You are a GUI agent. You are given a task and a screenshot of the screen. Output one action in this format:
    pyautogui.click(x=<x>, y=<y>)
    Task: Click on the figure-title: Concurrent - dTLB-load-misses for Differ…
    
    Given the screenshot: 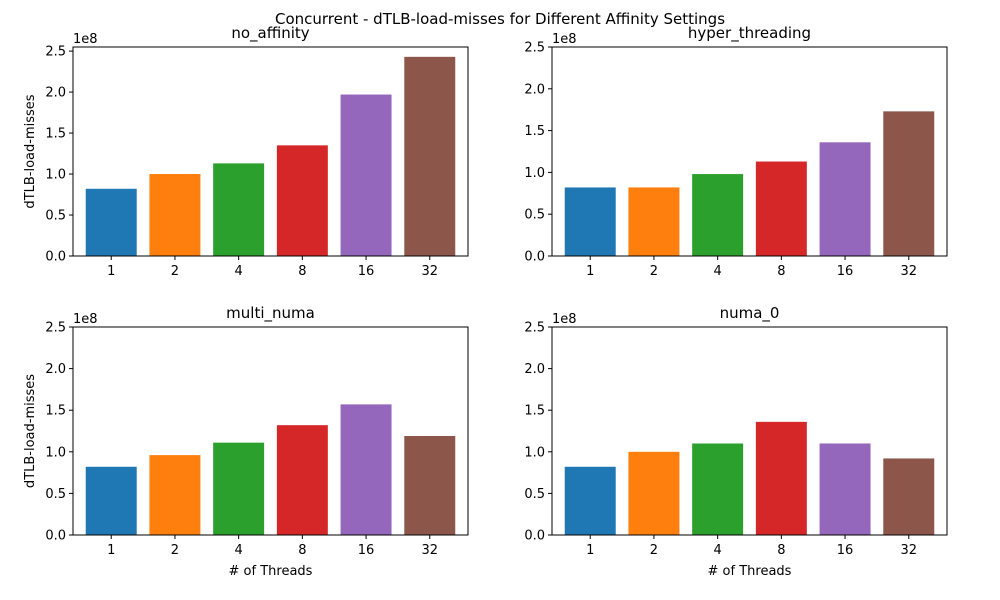 What is the action you would take?
    pyautogui.click(x=500, y=19)
    